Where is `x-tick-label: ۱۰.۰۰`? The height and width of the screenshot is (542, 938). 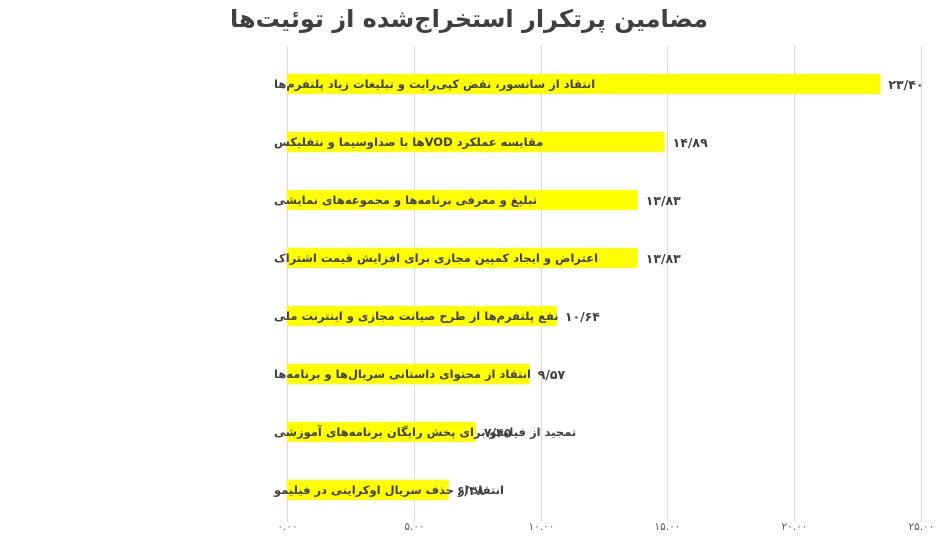
x-tick-label: ۱۰.۰۰ is located at coordinates (542, 527).